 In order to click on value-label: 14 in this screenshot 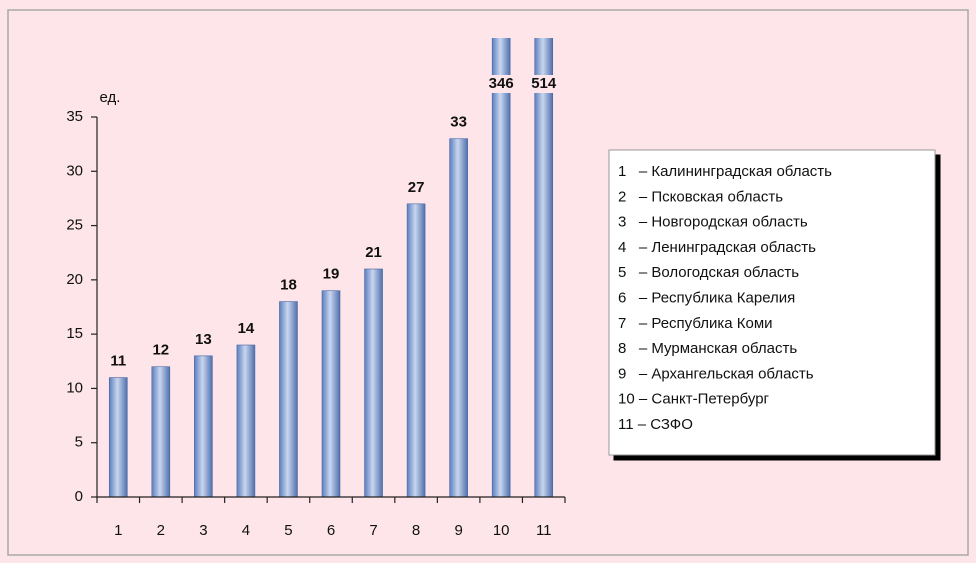, I will do `click(246, 328)`.